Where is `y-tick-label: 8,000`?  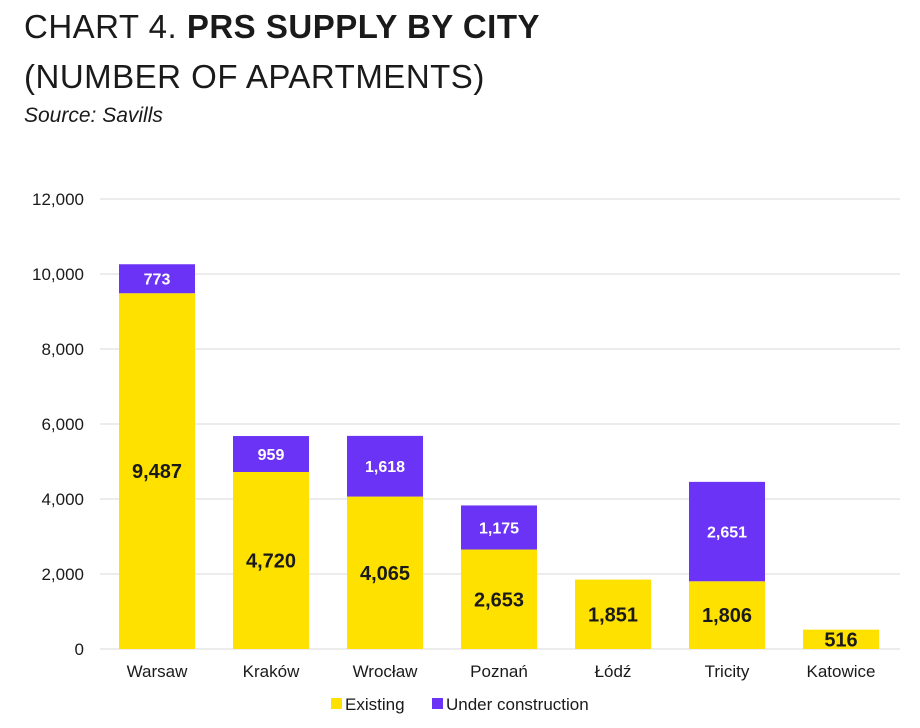 y-tick-label: 8,000 is located at coordinates (62, 349).